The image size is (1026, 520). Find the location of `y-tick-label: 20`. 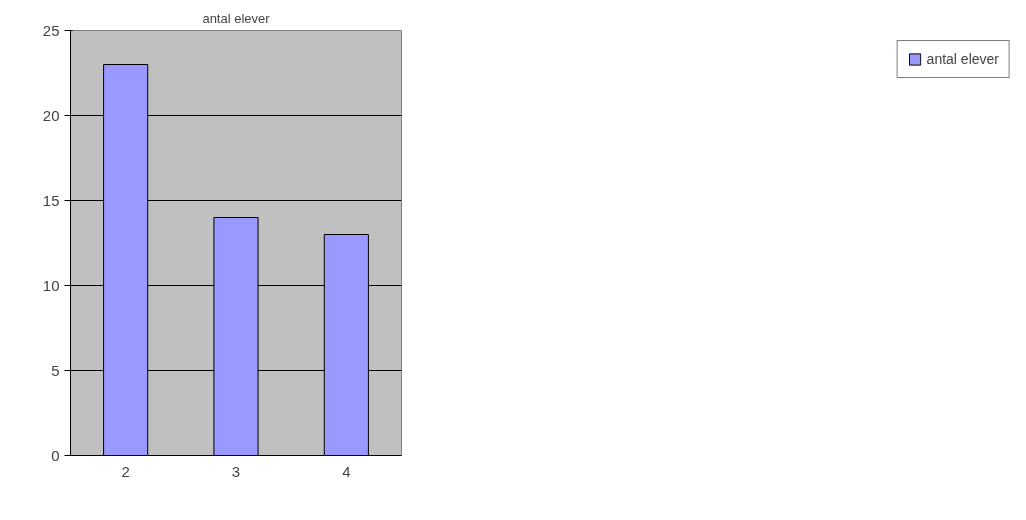

y-tick-label: 20 is located at coordinates (51, 115).